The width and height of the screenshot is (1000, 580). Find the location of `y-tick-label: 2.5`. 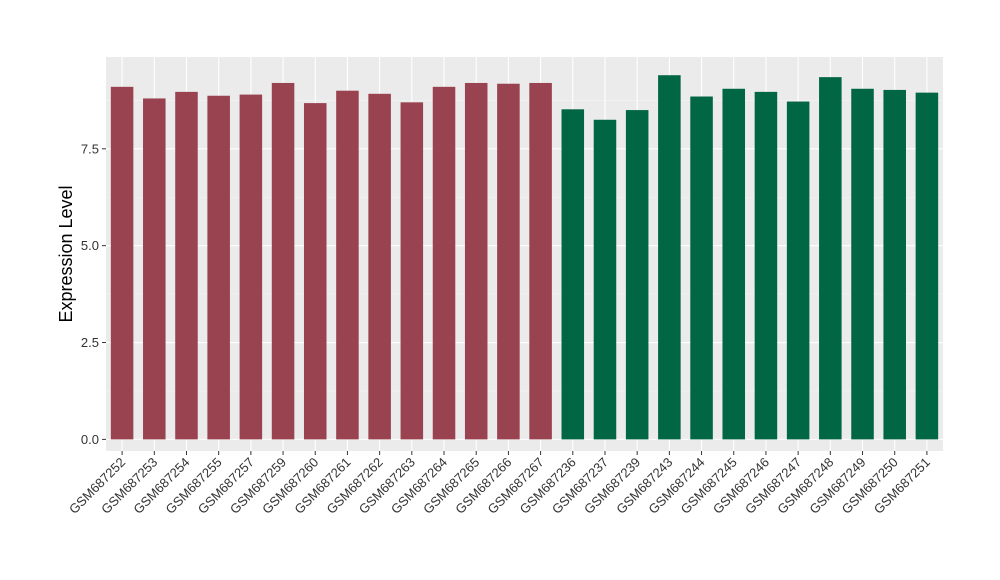

y-tick-label: 2.5 is located at coordinates (90, 342).